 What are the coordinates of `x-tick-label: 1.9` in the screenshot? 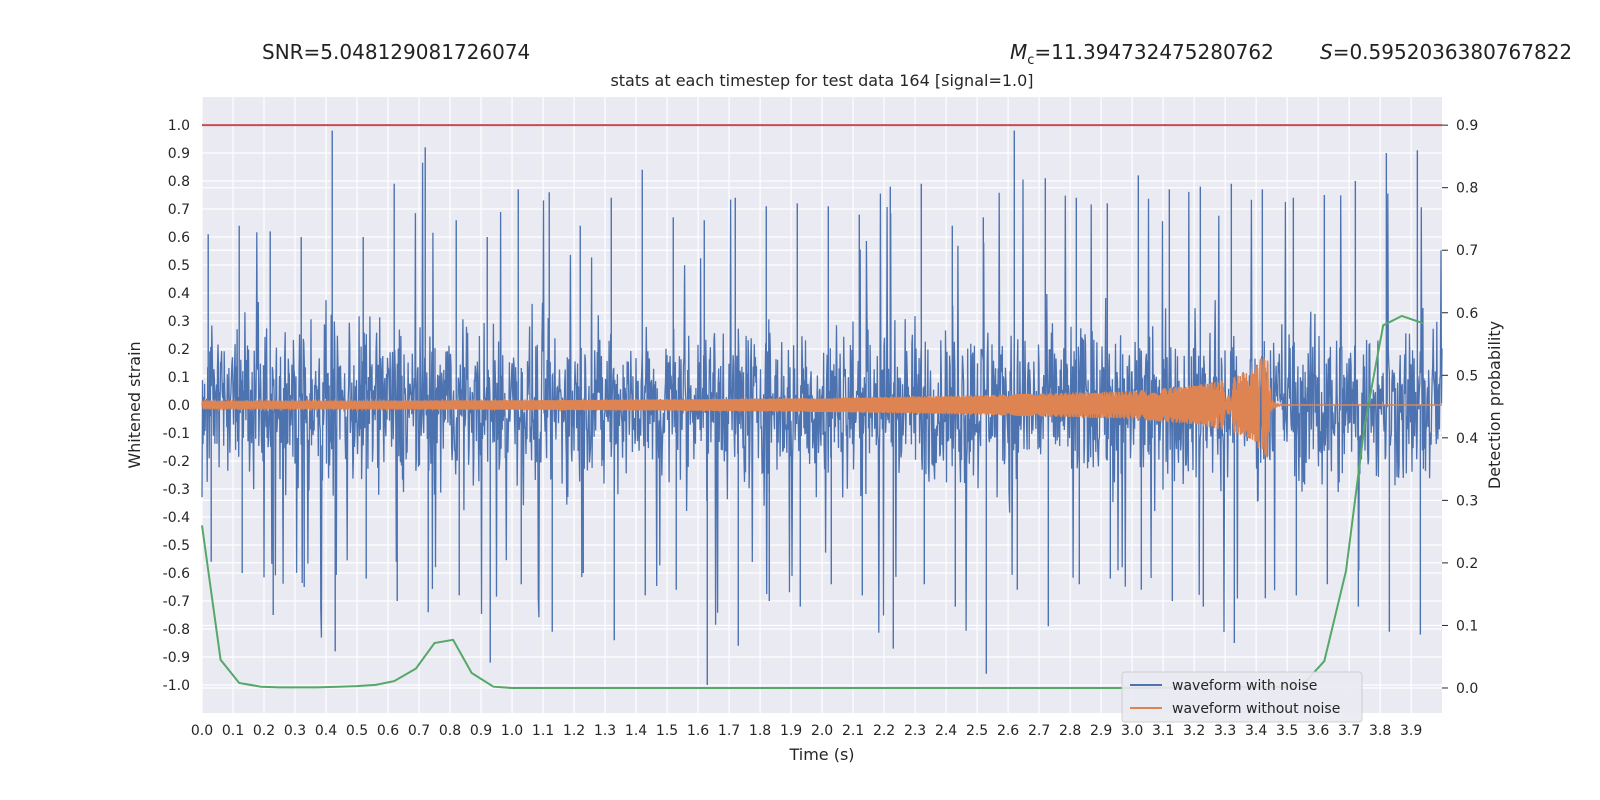 It's located at (791, 731).